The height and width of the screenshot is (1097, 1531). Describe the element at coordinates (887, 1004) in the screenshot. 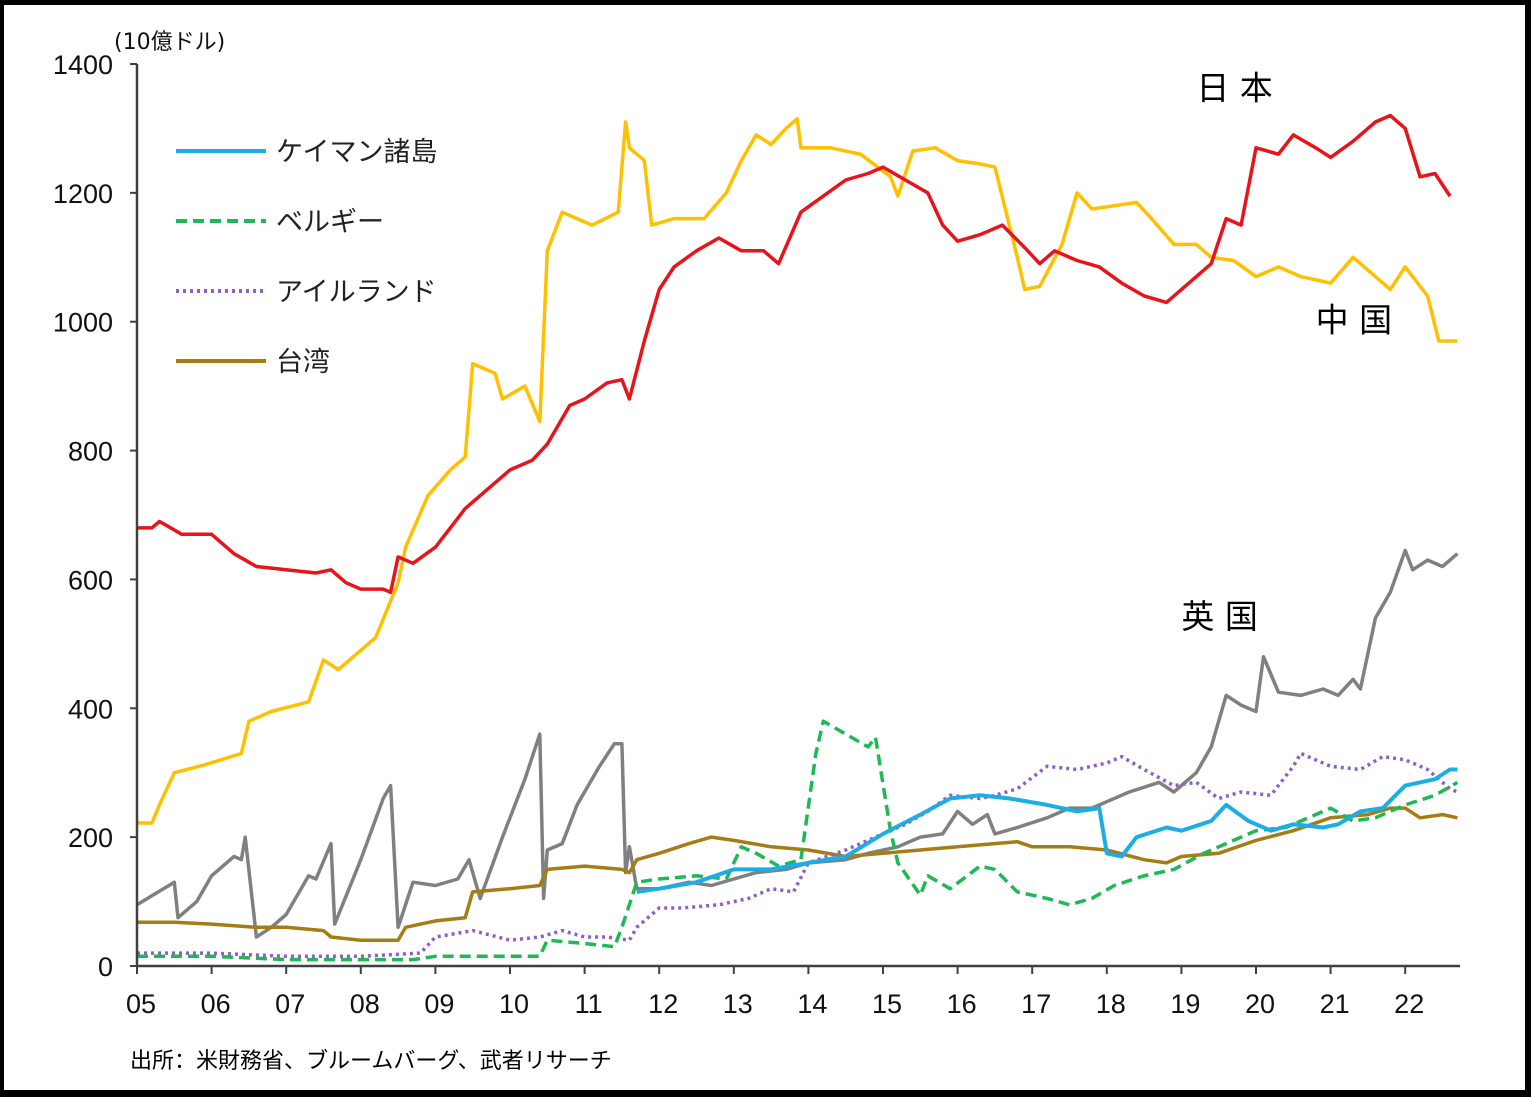

I see `x-tick-label: 15` at that location.